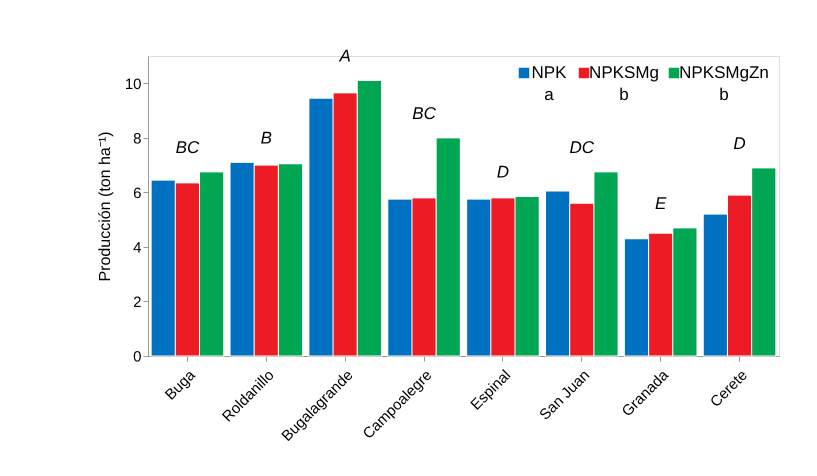  Describe the element at coordinates (661, 203) in the screenshot. I see `annotation: E` at that location.